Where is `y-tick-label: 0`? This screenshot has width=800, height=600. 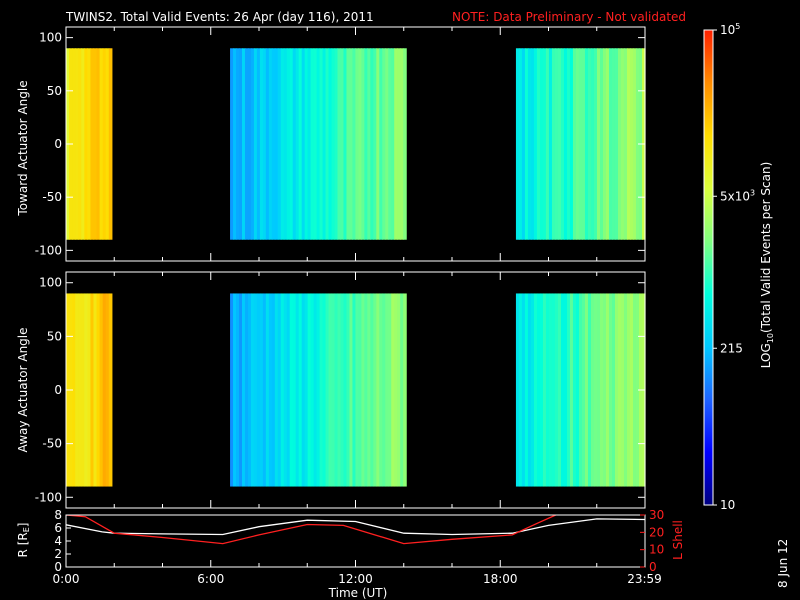
y-tick-label: 0 is located at coordinates (58, 567).